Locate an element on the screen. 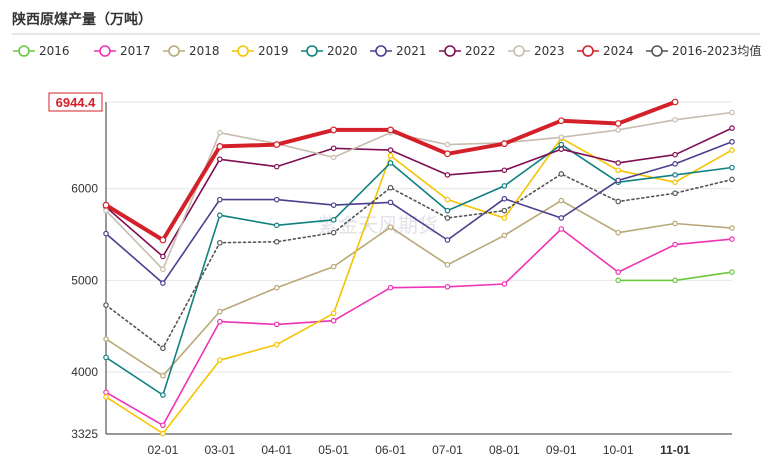 The width and height of the screenshot is (772, 460). legend-item-2023: 2023 is located at coordinates (536, 51).